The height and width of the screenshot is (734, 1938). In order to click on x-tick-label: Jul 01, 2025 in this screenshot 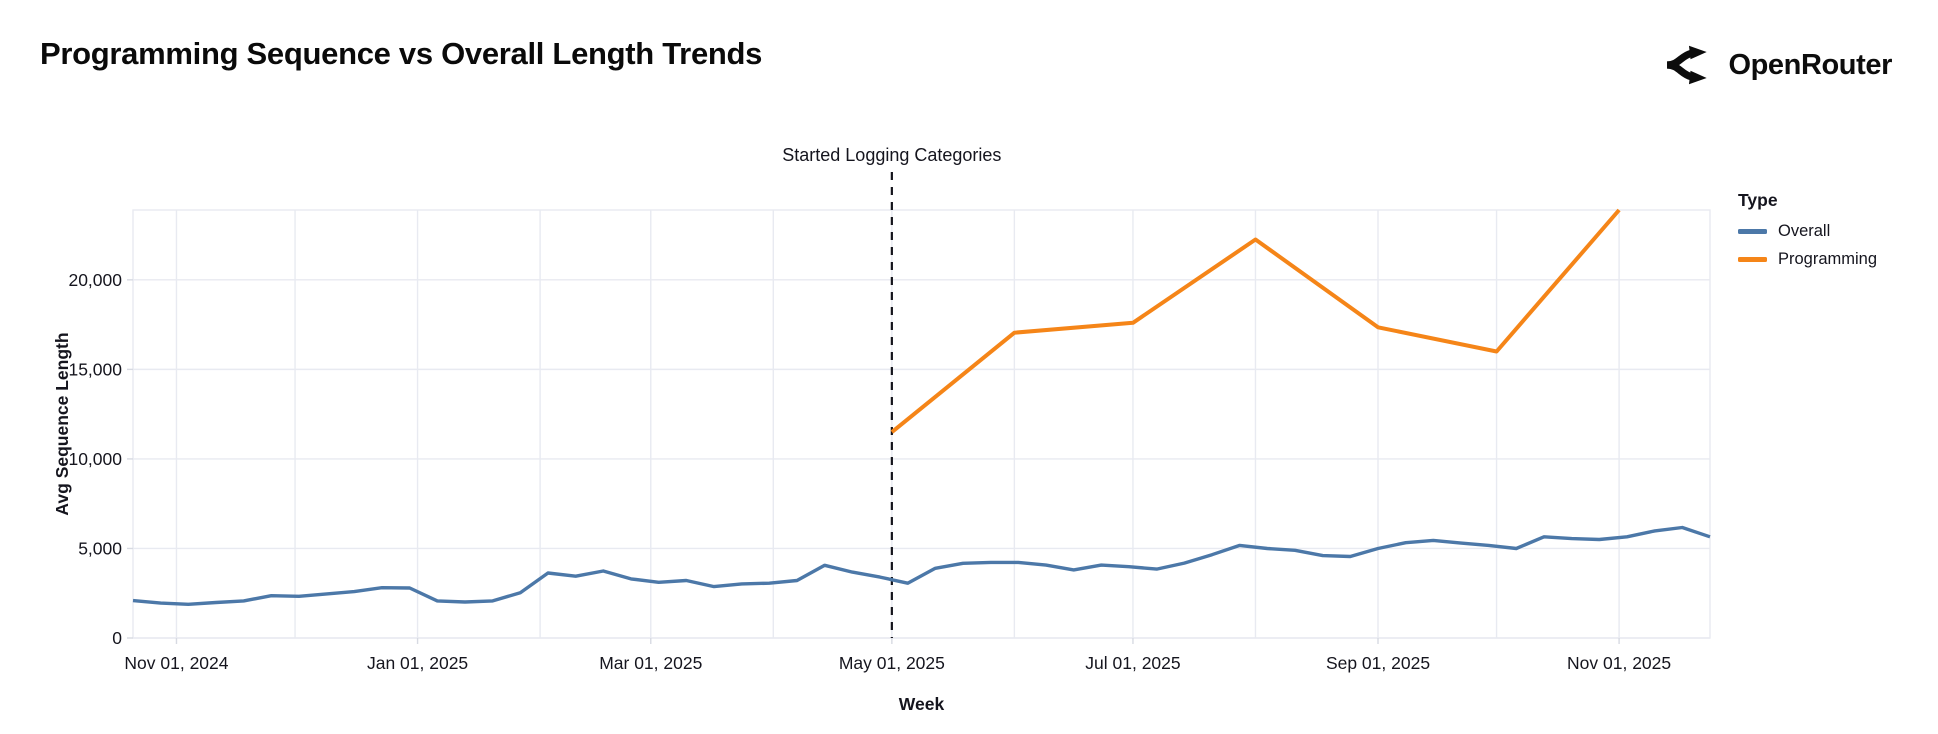, I will do `click(1132, 663)`.